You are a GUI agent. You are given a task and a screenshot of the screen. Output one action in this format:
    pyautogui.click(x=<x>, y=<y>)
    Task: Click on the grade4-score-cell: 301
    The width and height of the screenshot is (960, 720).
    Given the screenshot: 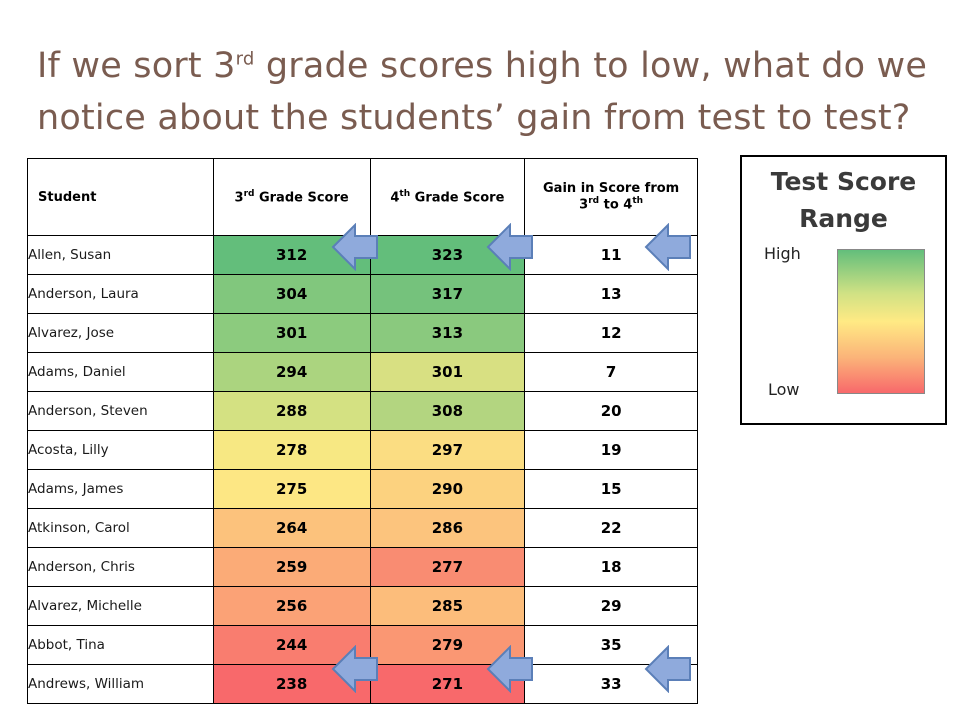 What is the action you would take?
    pyautogui.click(x=447, y=372)
    